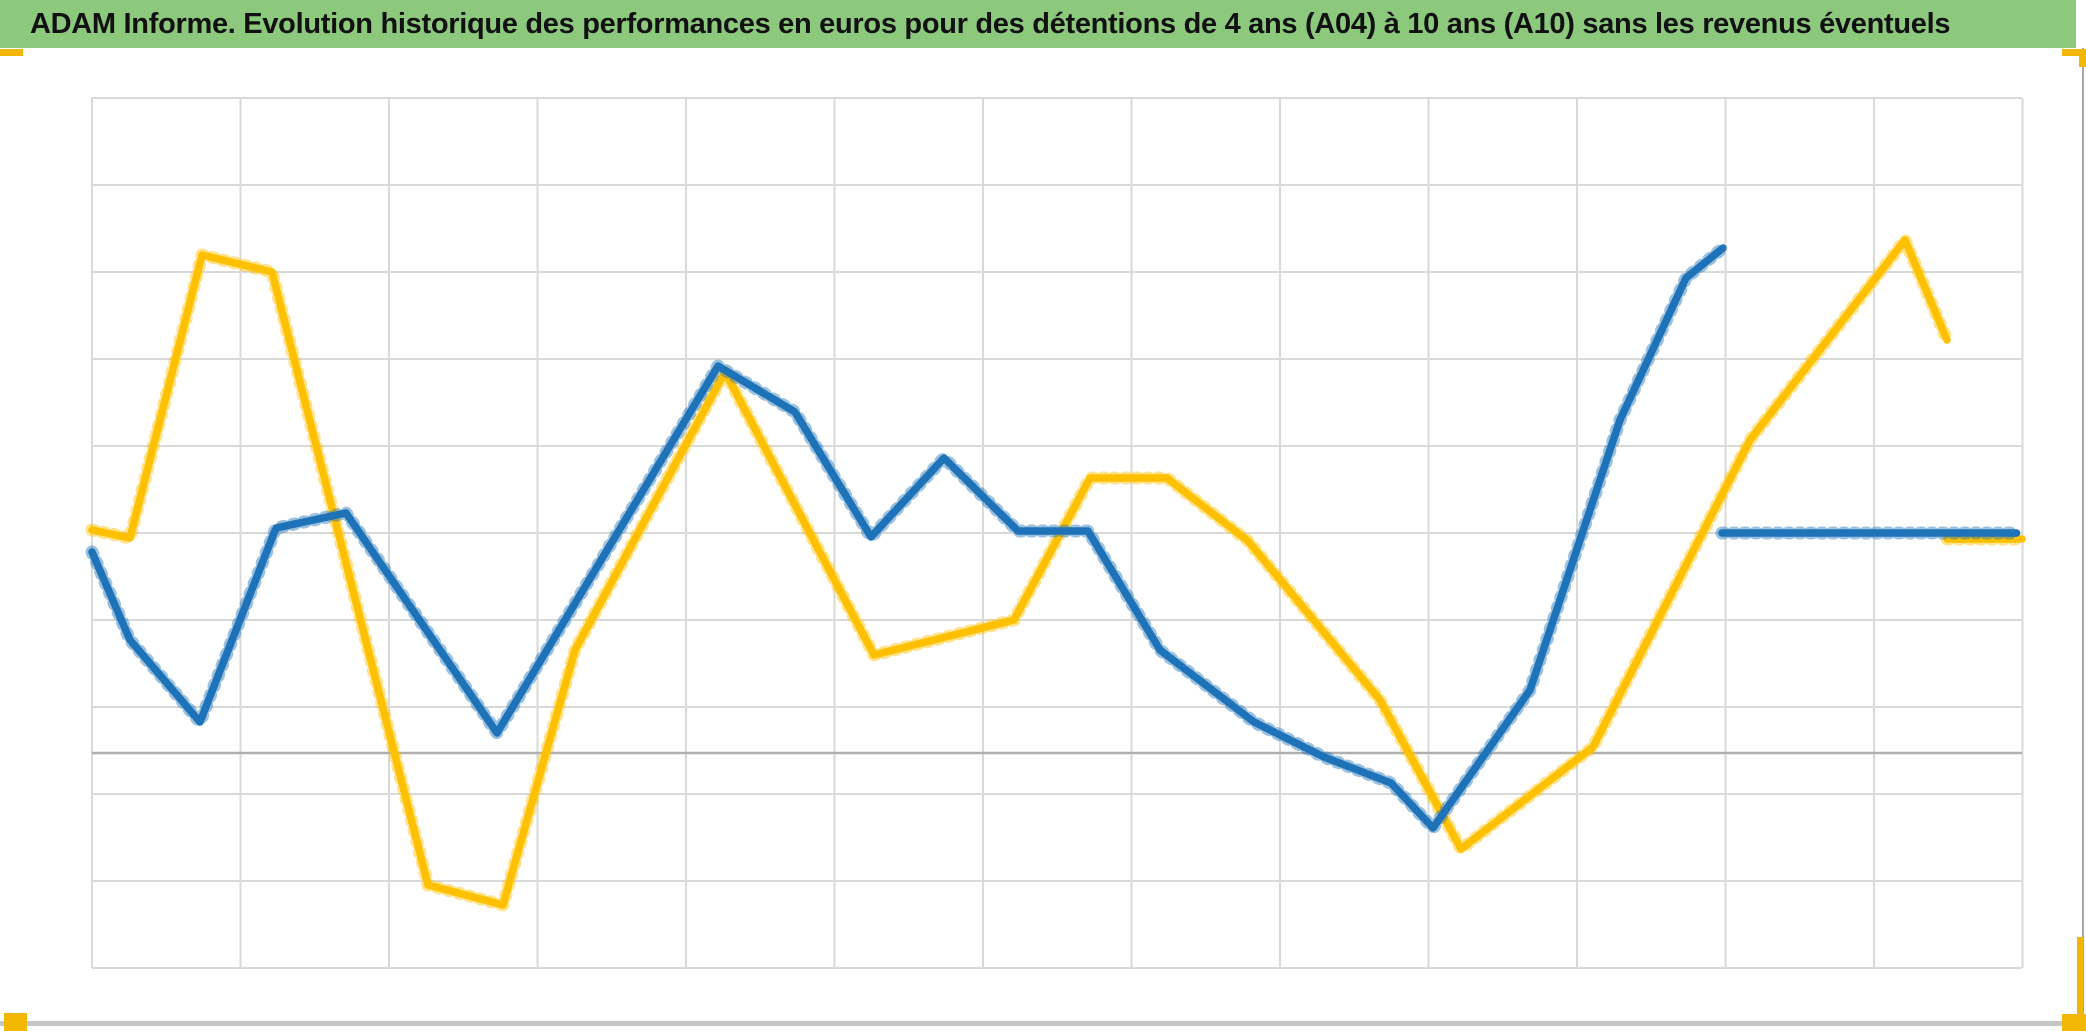  I want to click on selection-mark-top-left, so click(11, 52).